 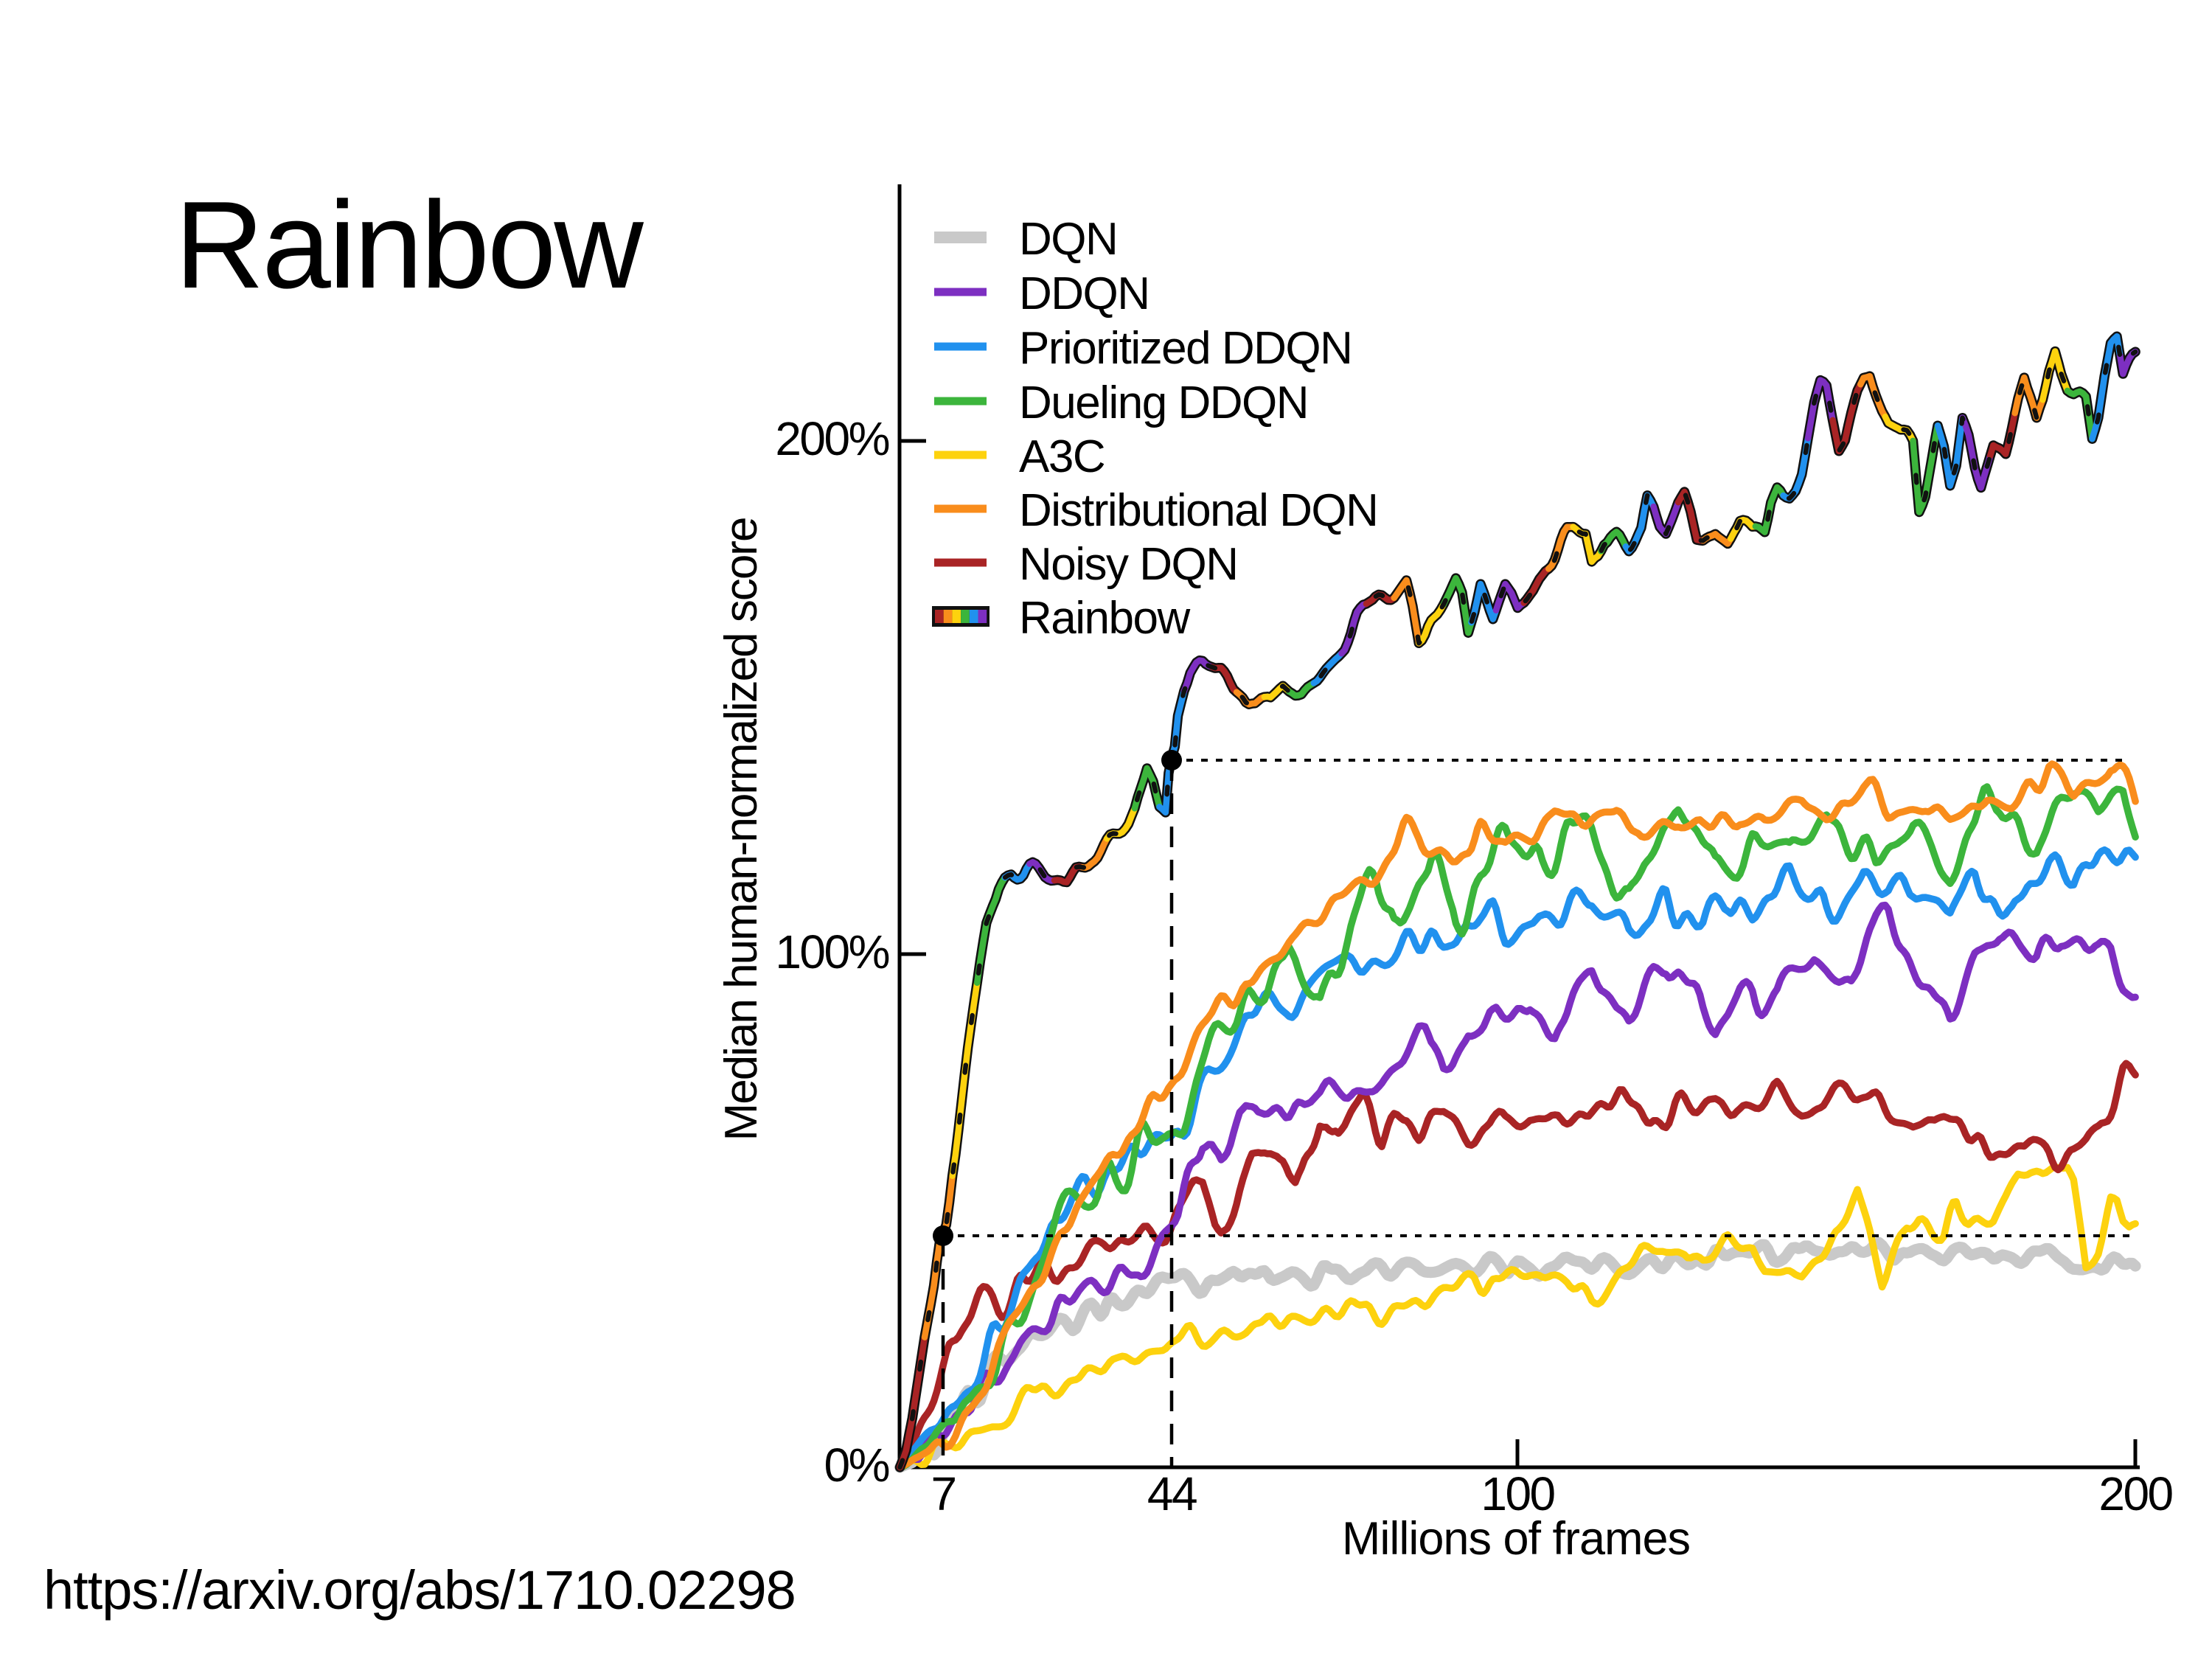 What do you see at coordinates (1128, 564) in the screenshot?
I see `svg-text: Noisy DQN` at bounding box center [1128, 564].